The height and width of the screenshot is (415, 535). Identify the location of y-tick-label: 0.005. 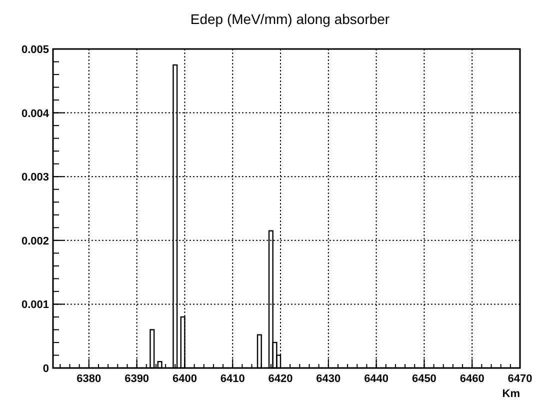
(35, 50).